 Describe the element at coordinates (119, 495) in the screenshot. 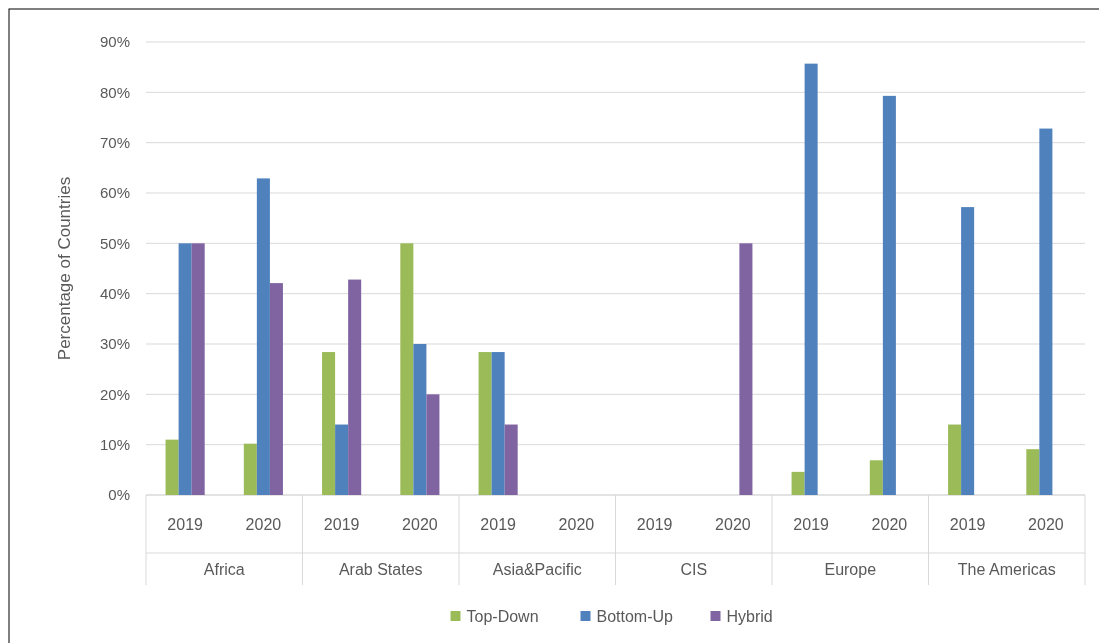

I see `y-tick-label: 0%` at that location.